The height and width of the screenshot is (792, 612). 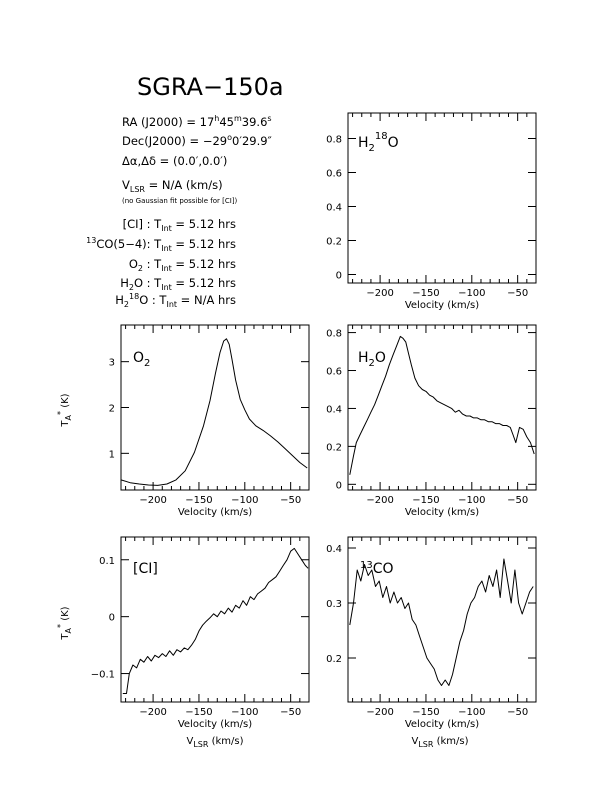 What do you see at coordinates (210, 87) in the screenshot?
I see `page-title: SGRA−150a` at bounding box center [210, 87].